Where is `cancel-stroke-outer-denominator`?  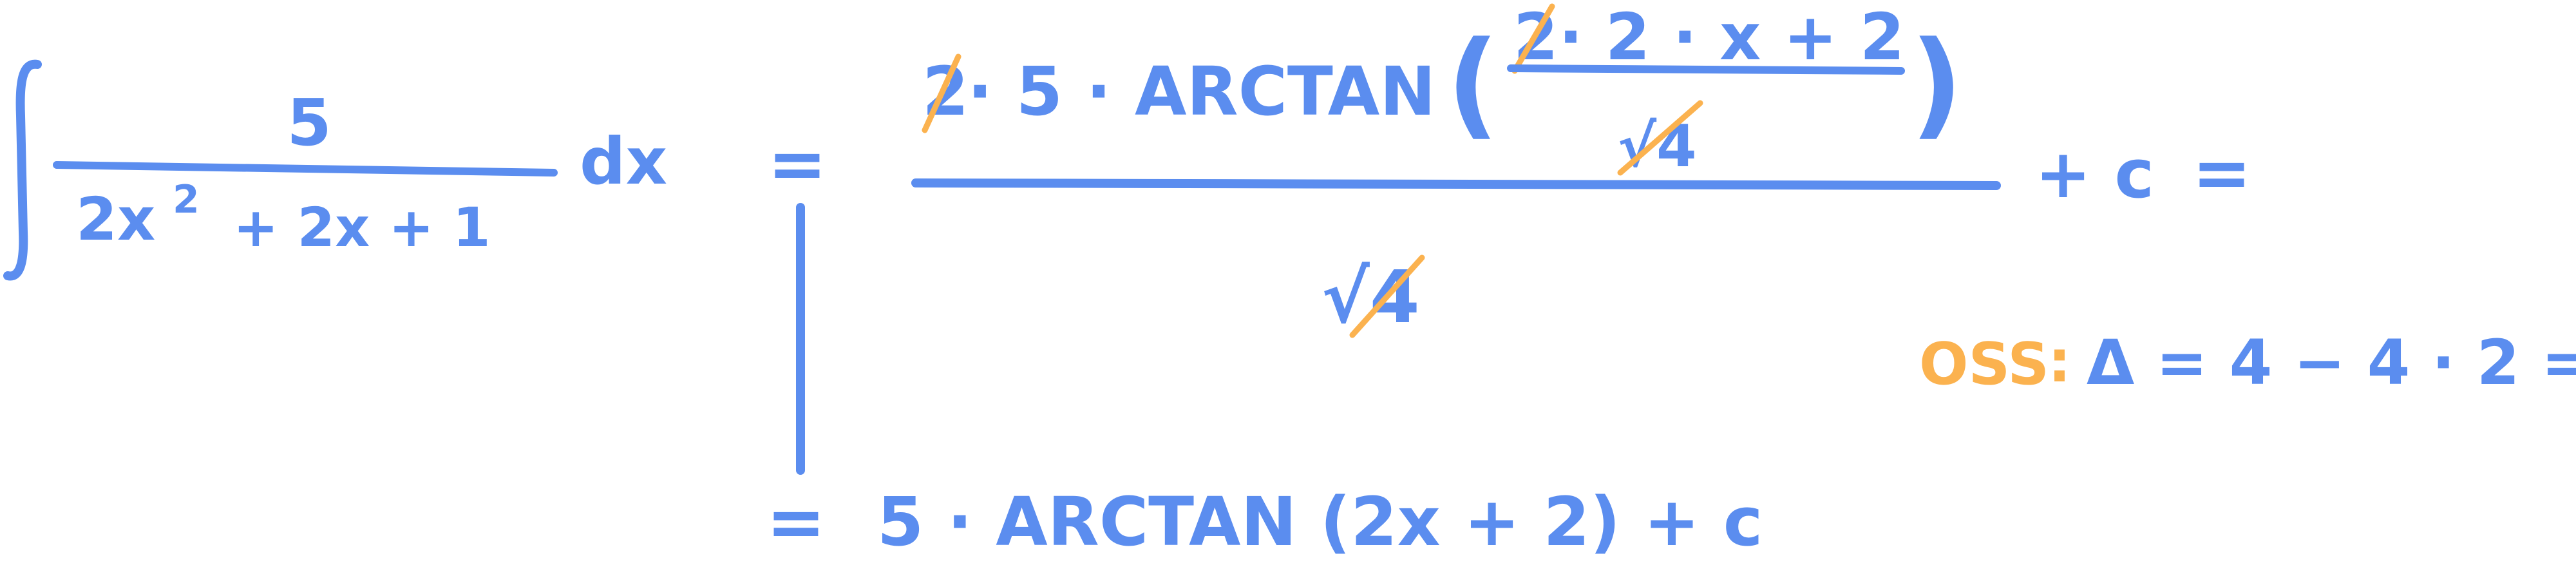
cancel-stroke-outer-denominator is located at coordinates (1387, 296).